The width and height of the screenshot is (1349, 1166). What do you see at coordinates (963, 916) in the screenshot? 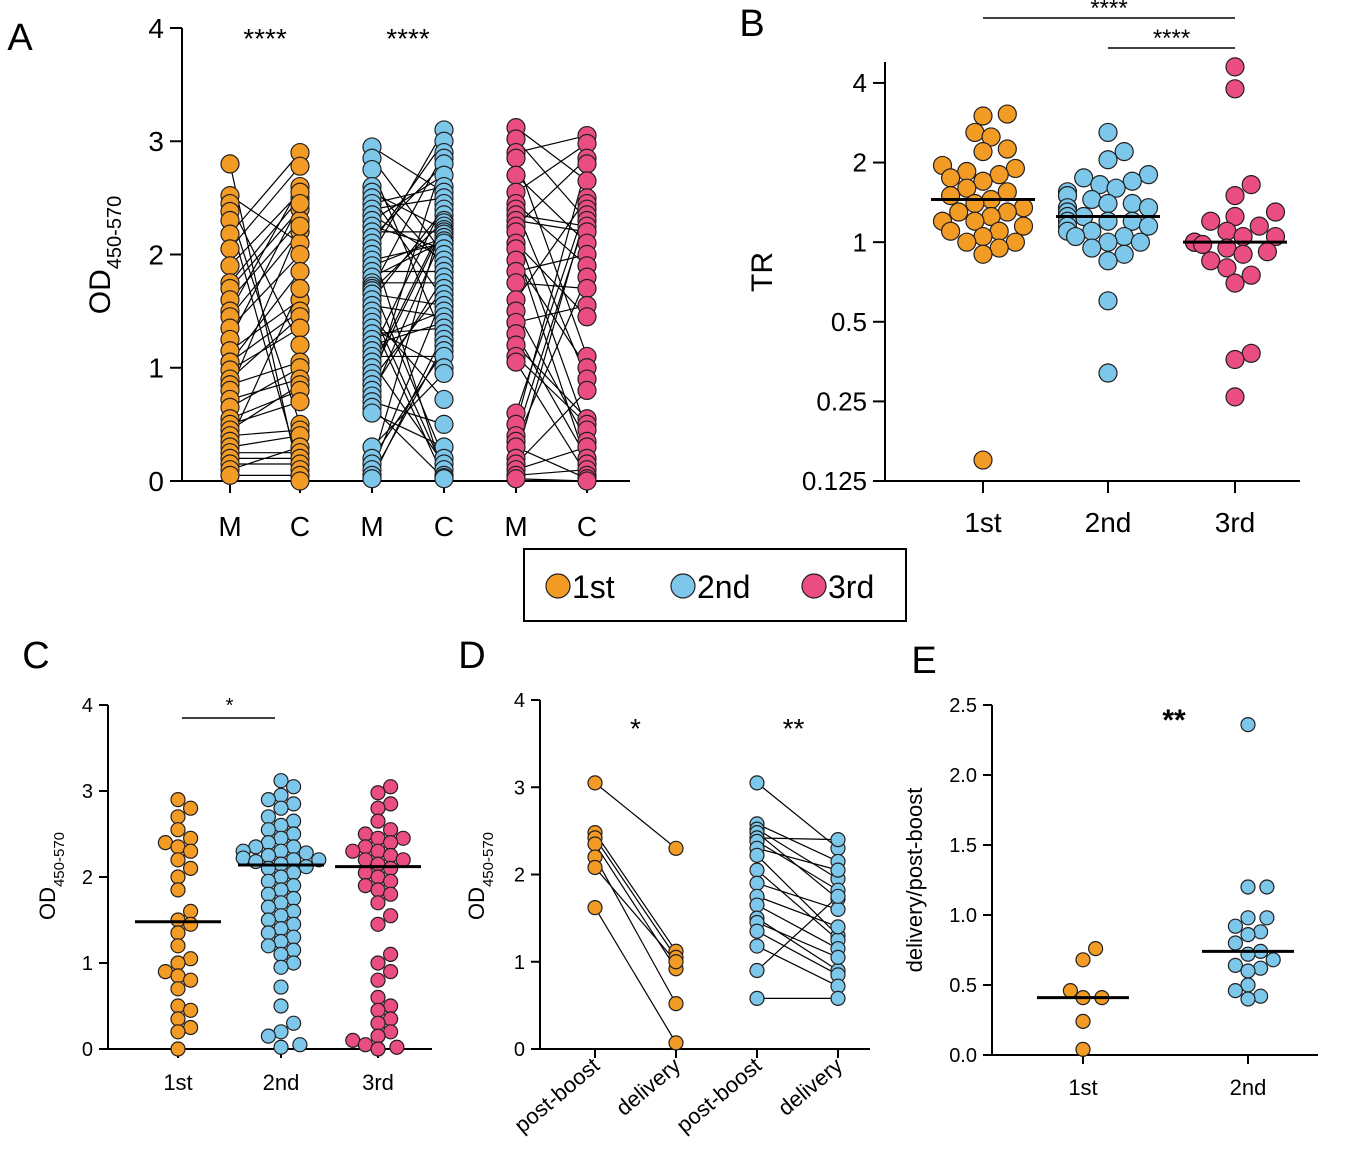
I see `panel-e-y-tick-label: 1.0` at bounding box center [963, 916].